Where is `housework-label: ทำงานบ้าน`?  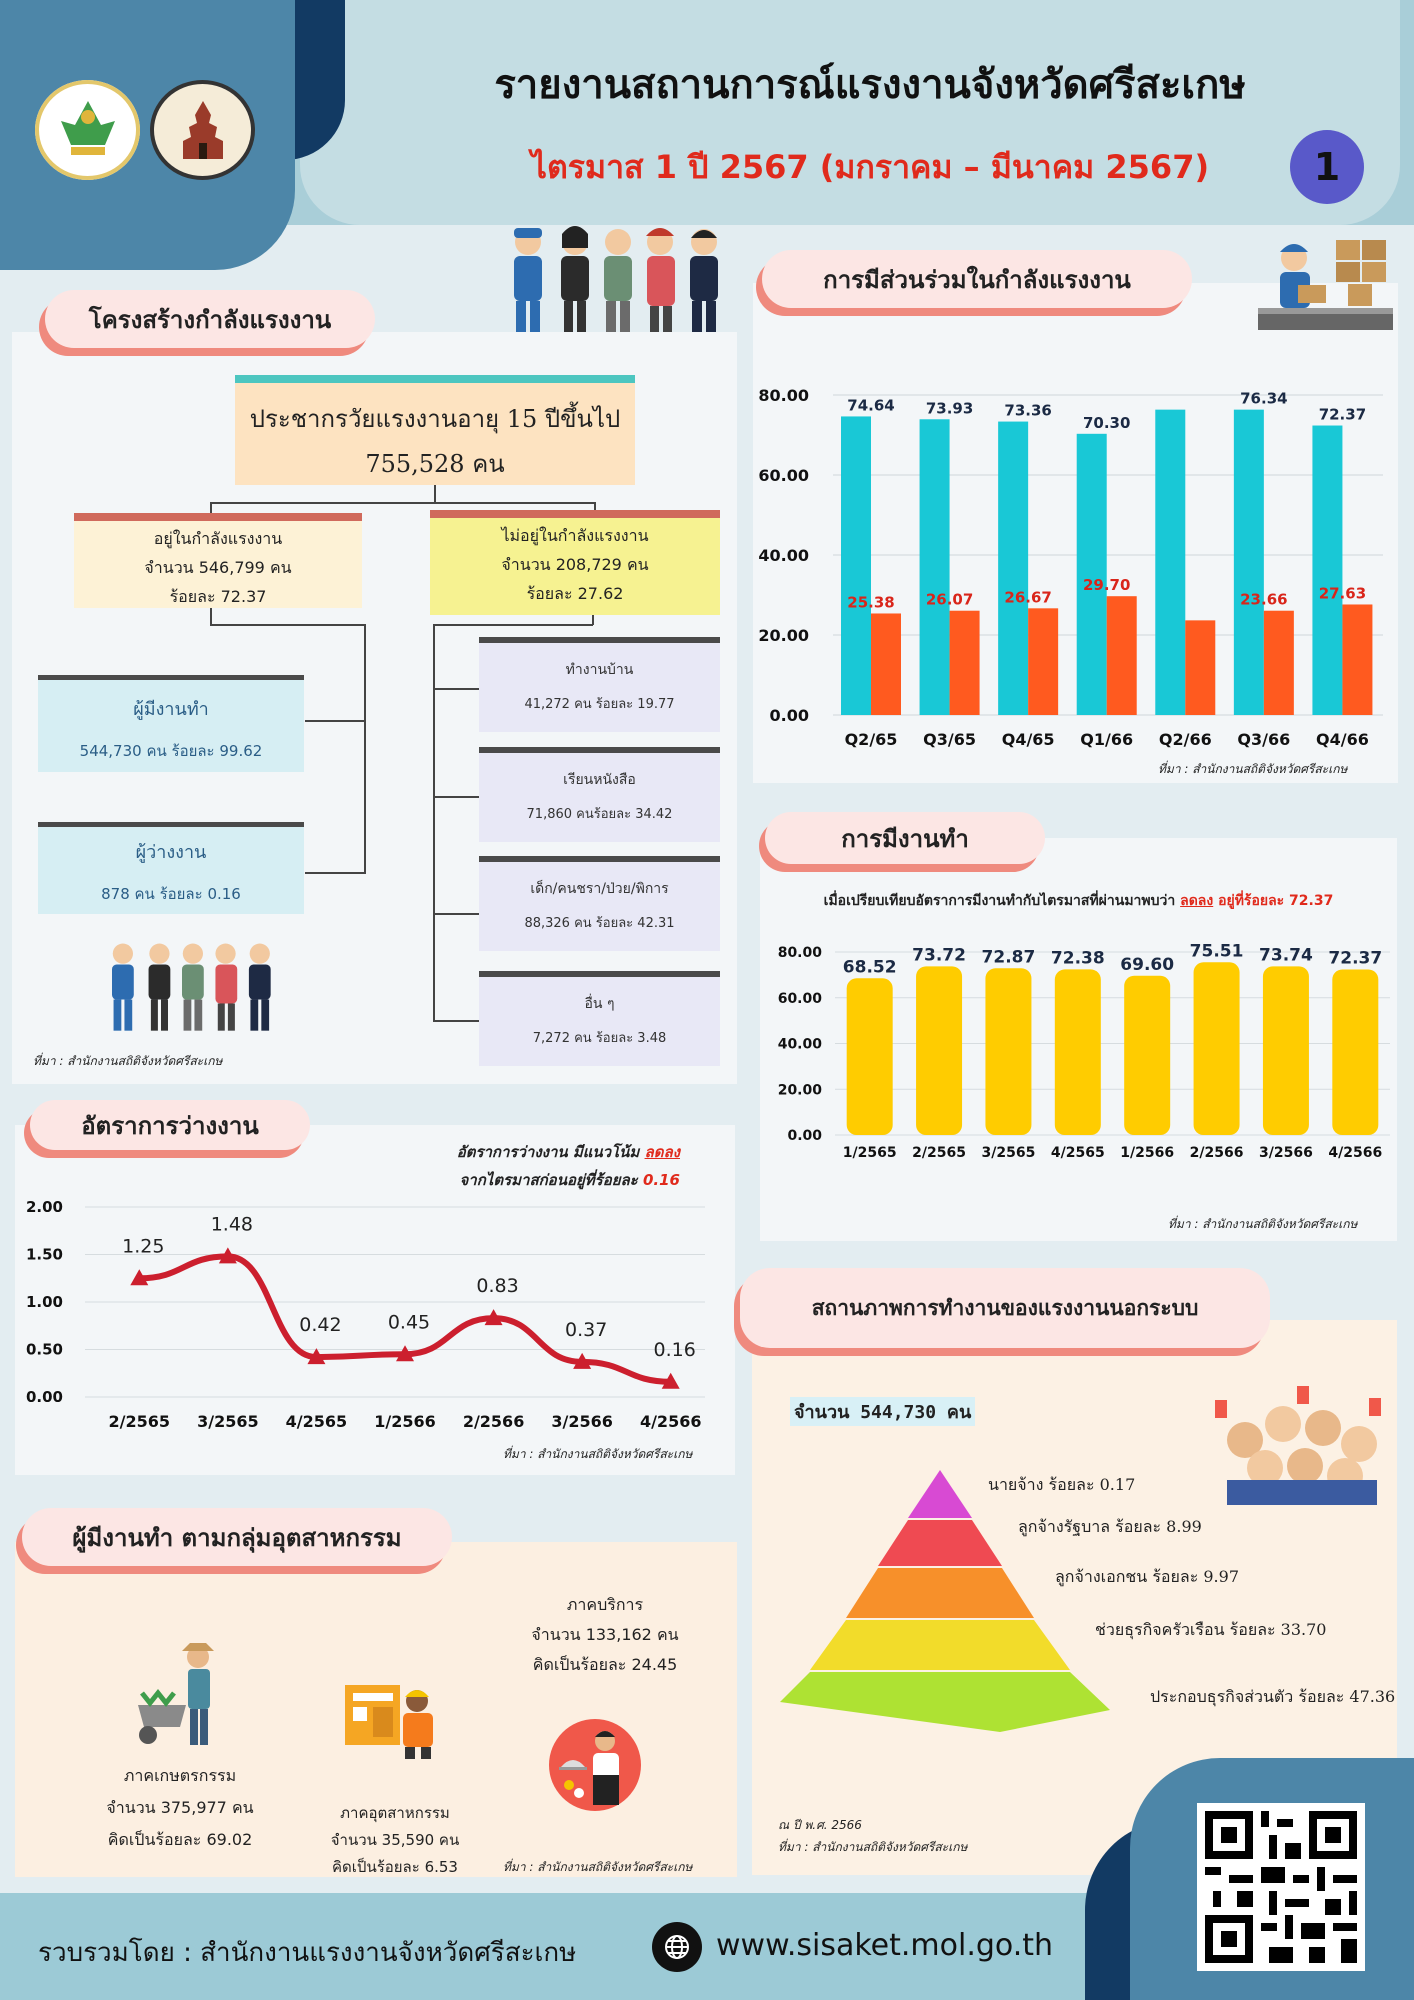
housework-label: ทำงานบ้าน is located at coordinates (599, 670).